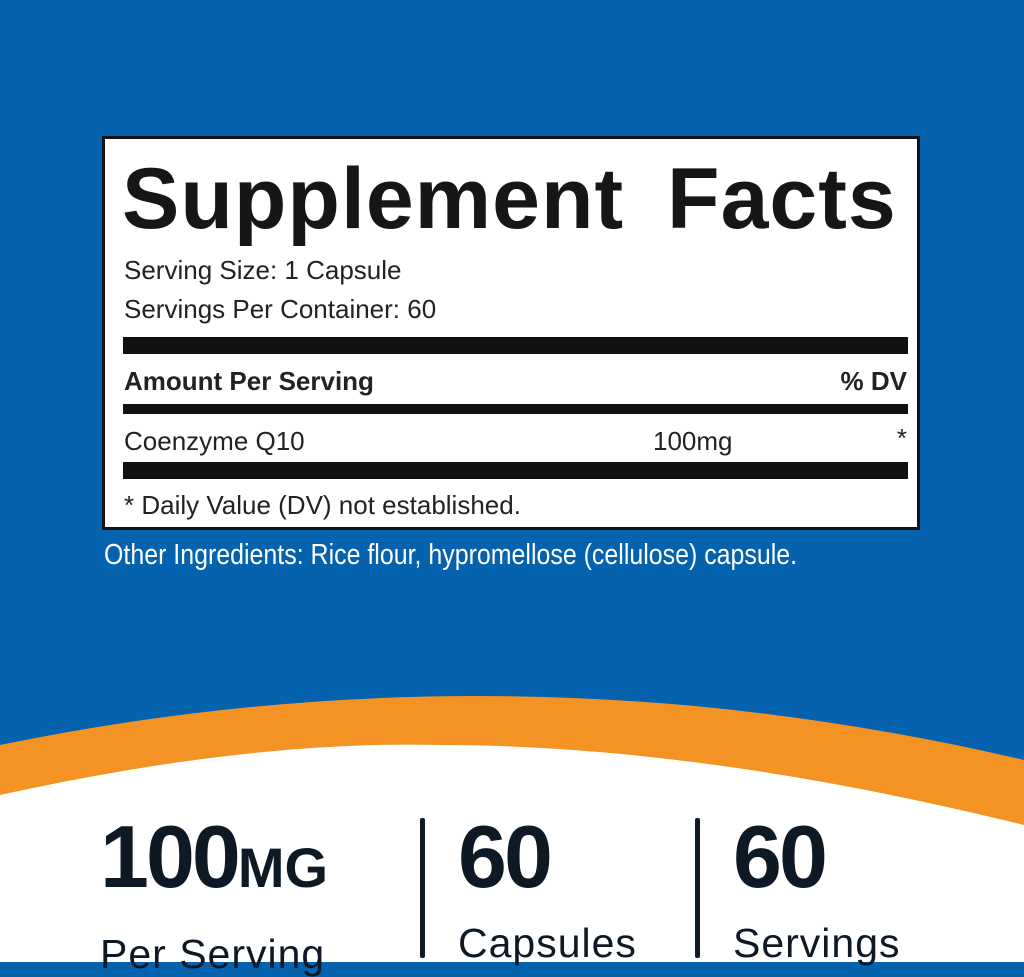 The width and height of the screenshot is (1024, 977). Describe the element at coordinates (901, 438) in the screenshot. I see `ingredient-dv: *` at that location.